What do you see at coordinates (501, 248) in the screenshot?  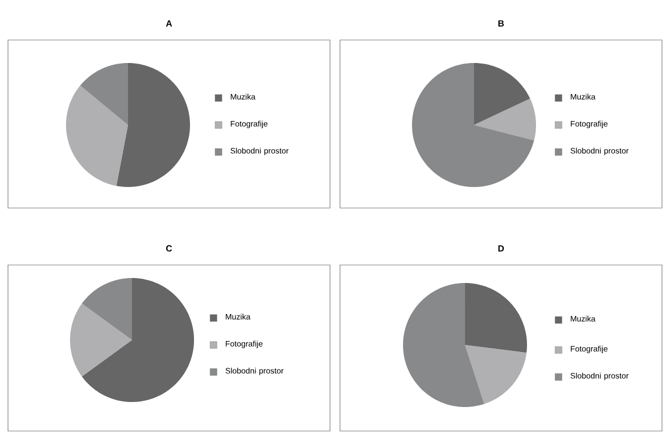 I see `chart-title: D` at bounding box center [501, 248].